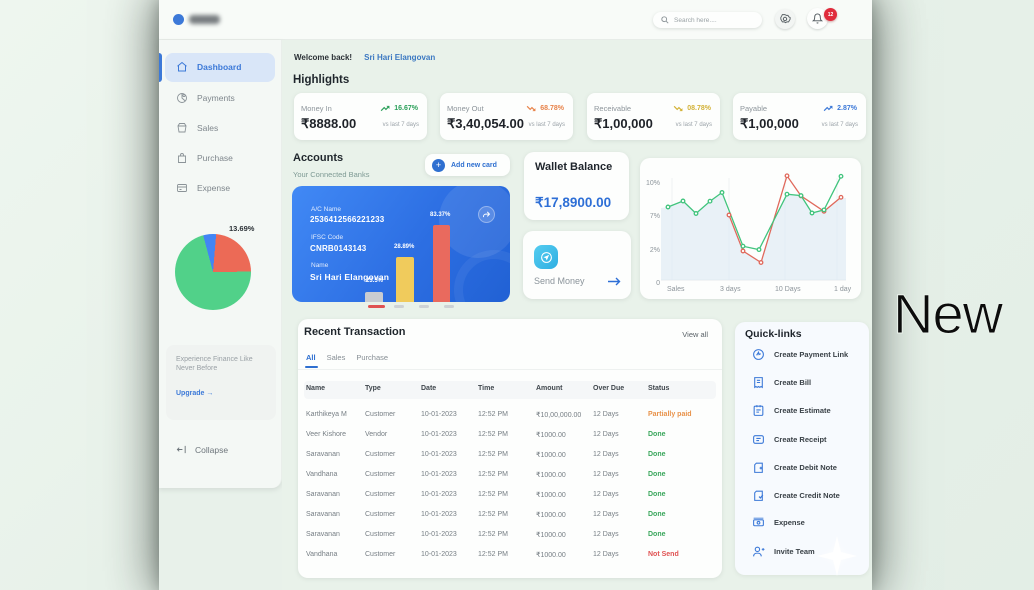  Describe the element at coordinates (730, 289) in the screenshot. I see `svg-text: 3 days` at that location.